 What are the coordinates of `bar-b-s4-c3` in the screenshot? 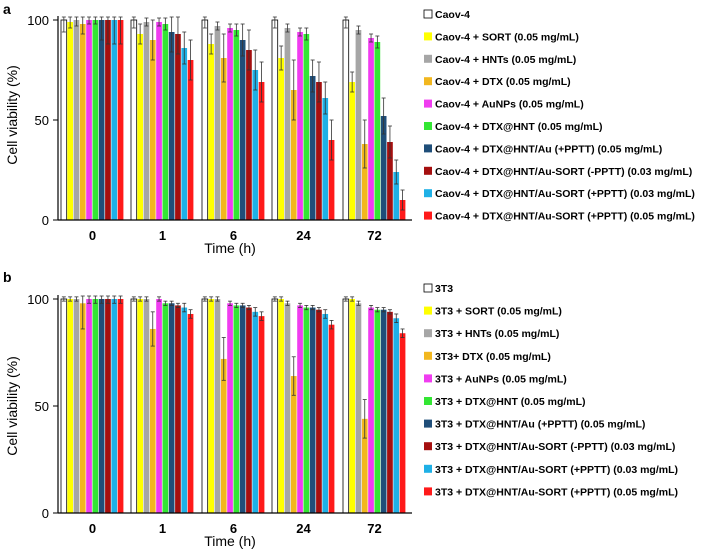 It's located at (300, 409).